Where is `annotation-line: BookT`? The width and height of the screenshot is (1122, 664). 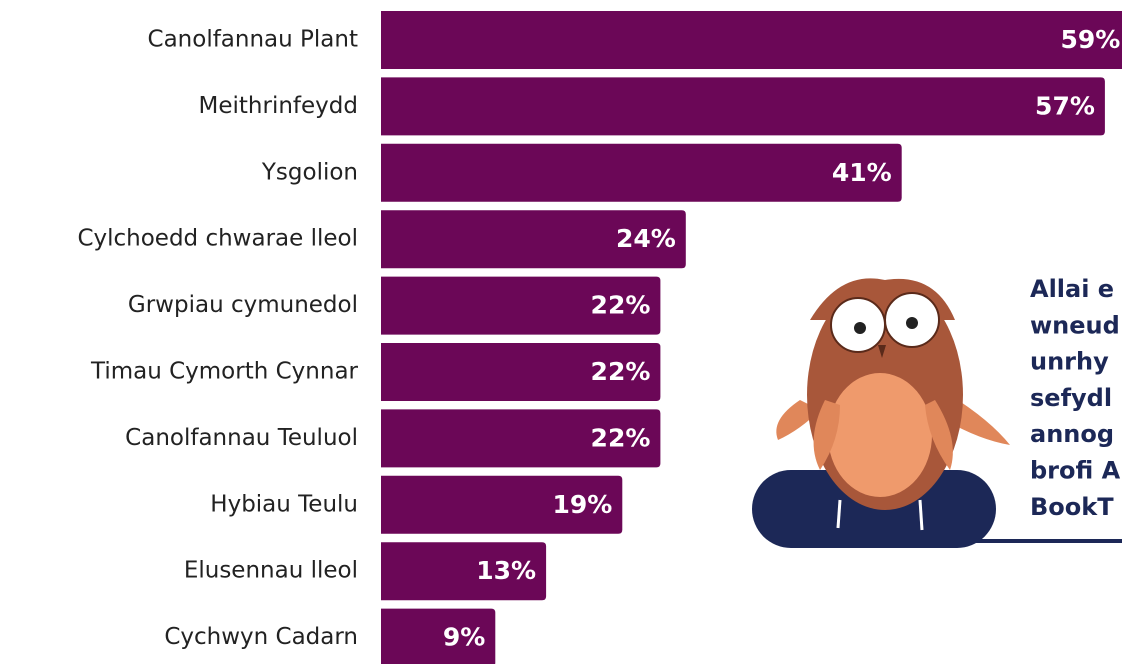
annotation-line: BookT is located at coordinates (1072, 507).